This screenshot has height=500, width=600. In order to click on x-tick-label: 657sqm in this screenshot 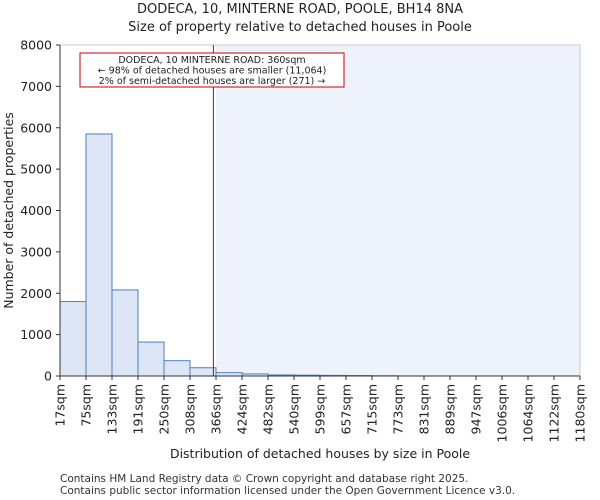, I will do `click(346, 409)`.